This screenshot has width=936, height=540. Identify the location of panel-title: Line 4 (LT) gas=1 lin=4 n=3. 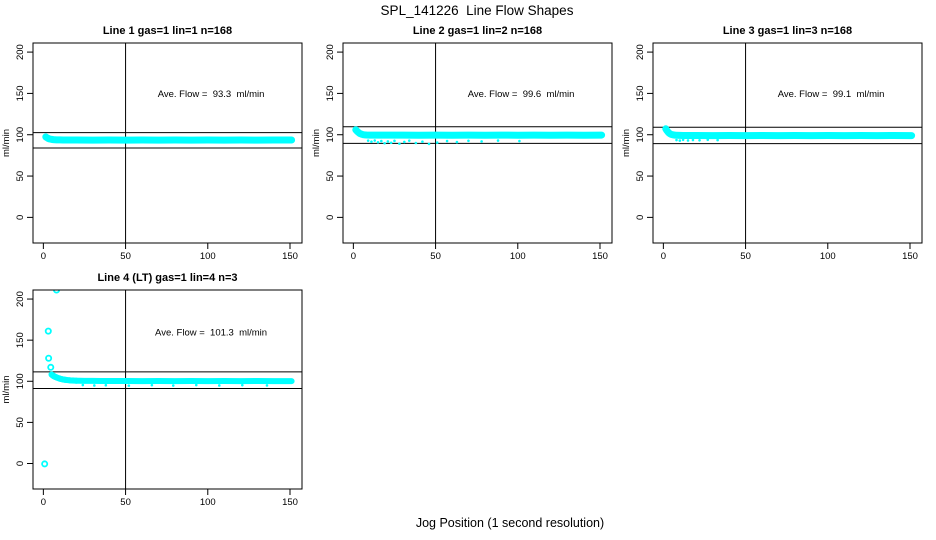
(167, 278).